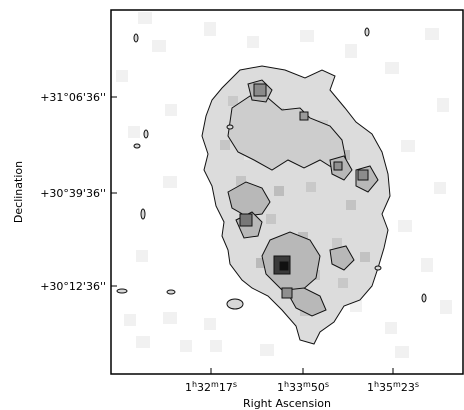 This screenshot has width=464, height=410. Describe the element at coordinates (226, 387) in the screenshot. I see `ra-seconds: 17` at that location.